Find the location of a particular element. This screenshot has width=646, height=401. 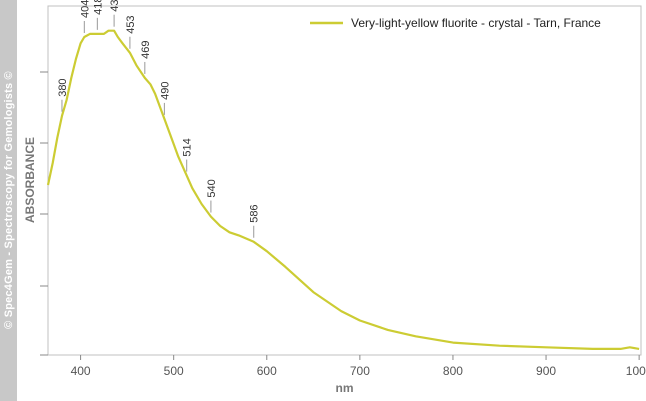

x-tick-label: 600 is located at coordinates (267, 371).